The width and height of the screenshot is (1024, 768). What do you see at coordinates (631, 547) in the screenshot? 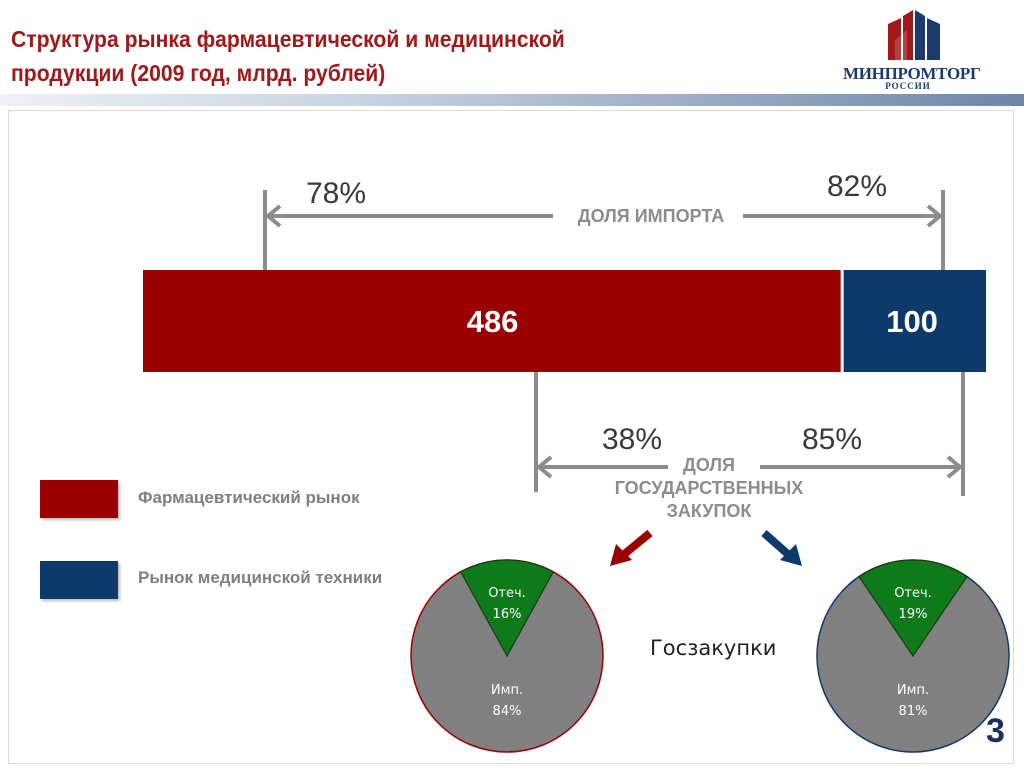
I see `arrow-down-left-icon` at bounding box center [631, 547].